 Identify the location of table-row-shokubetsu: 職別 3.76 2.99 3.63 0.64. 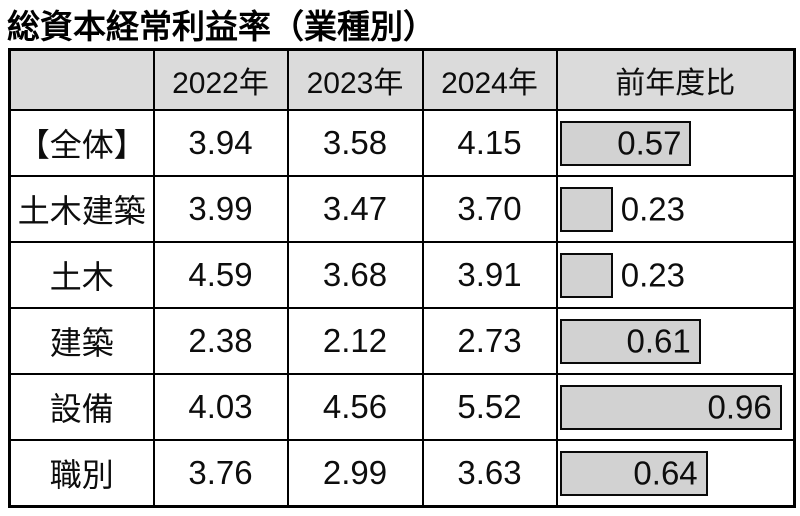
(402, 473).